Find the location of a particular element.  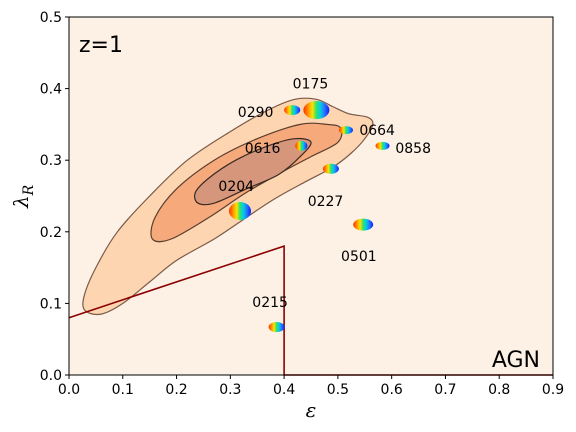

galaxy-label-0290: 0290 is located at coordinates (256, 113).